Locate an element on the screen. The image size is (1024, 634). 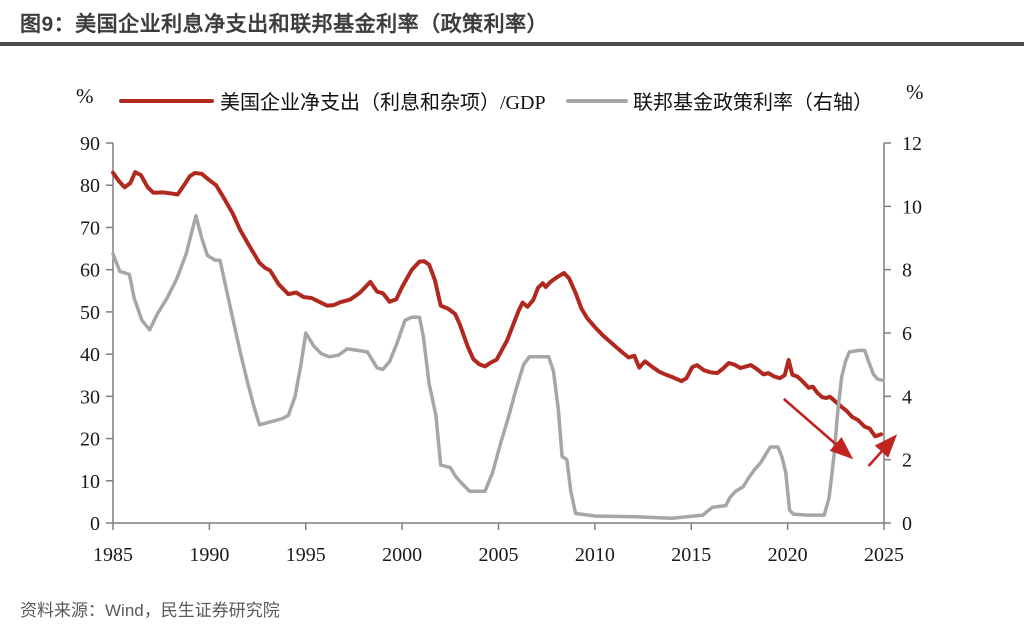
svg-text: 2005 is located at coordinates (499, 555).